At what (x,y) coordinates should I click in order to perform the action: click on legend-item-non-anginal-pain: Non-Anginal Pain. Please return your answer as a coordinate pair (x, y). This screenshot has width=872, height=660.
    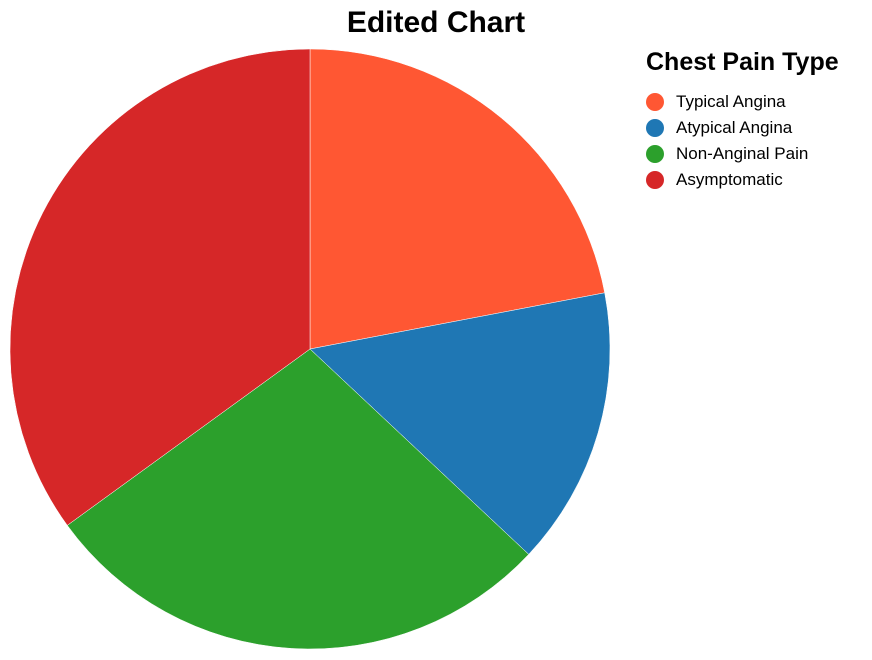
    Looking at the image, I should click on (742, 154).